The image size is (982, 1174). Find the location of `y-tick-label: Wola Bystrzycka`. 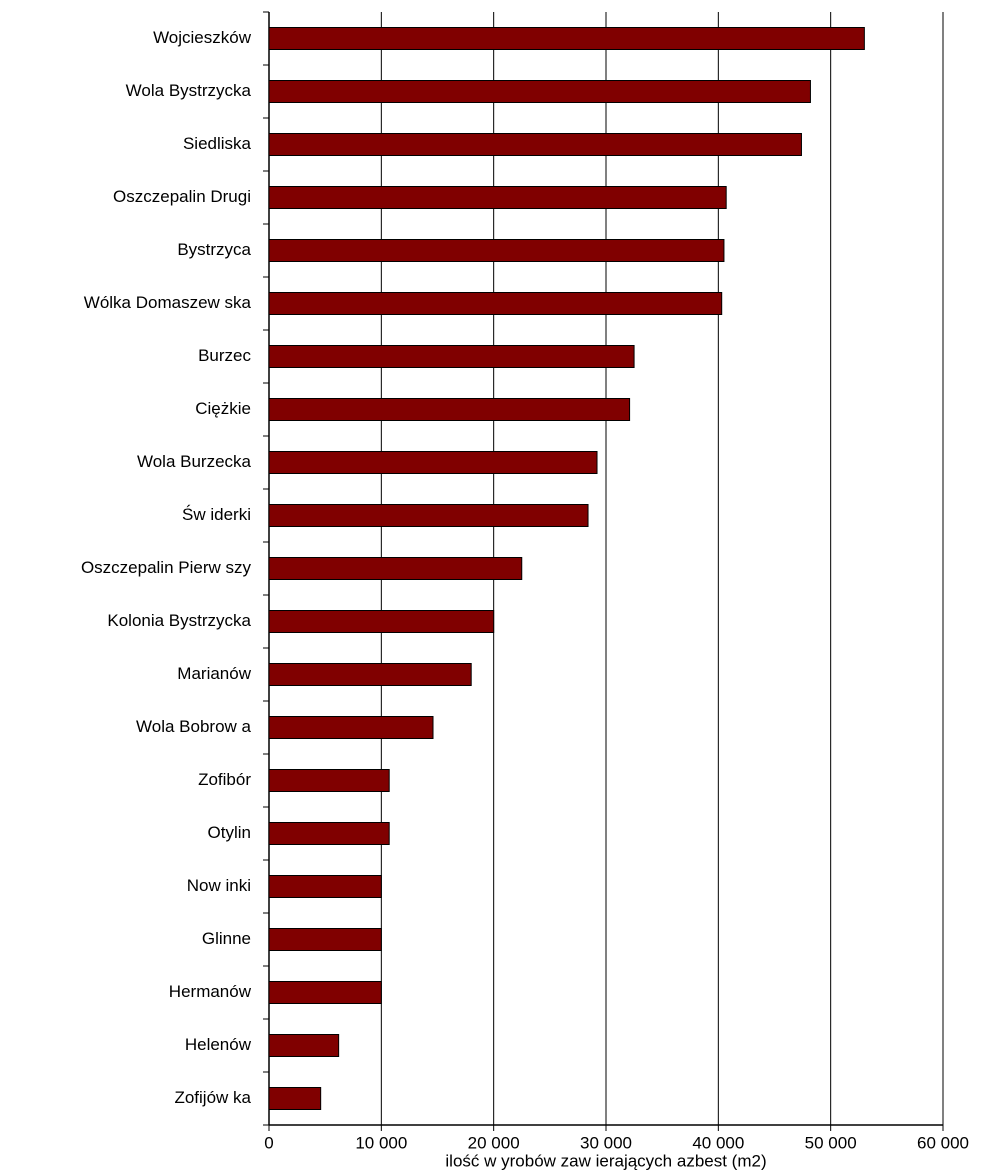

y-tick-label: Wola Bystrzycka is located at coordinates (189, 90).